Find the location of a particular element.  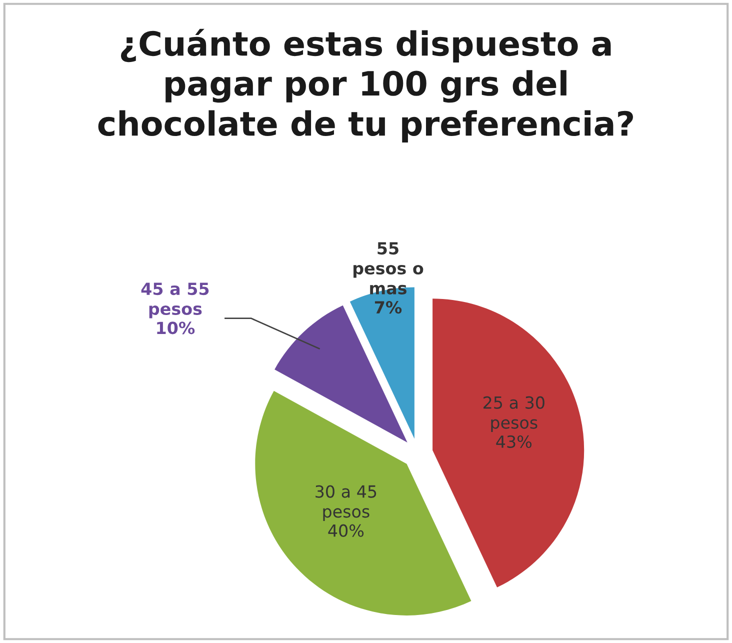

data-label: 43% is located at coordinates (514, 441).